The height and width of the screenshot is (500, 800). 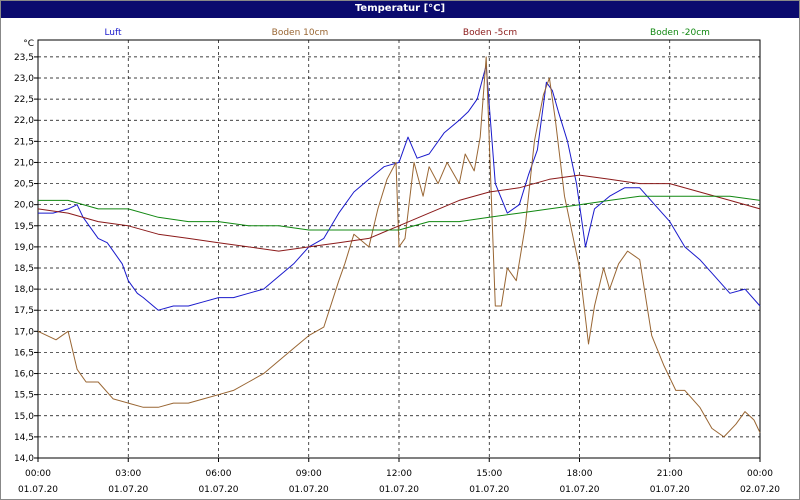 What do you see at coordinates (24, 396) in the screenshot?
I see `y-tick-label: 15,5` at bounding box center [24, 396].